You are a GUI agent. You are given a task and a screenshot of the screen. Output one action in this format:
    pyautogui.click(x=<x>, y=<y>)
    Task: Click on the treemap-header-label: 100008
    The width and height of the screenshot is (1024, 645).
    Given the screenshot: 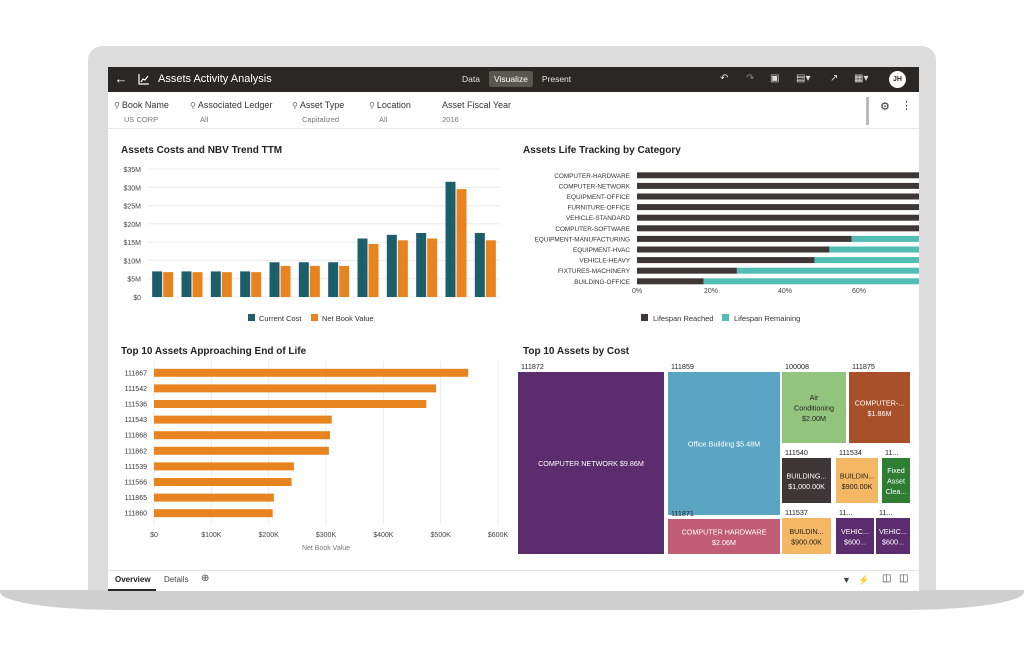 What is the action you would take?
    pyautogui.click(x=797, y=366)
    